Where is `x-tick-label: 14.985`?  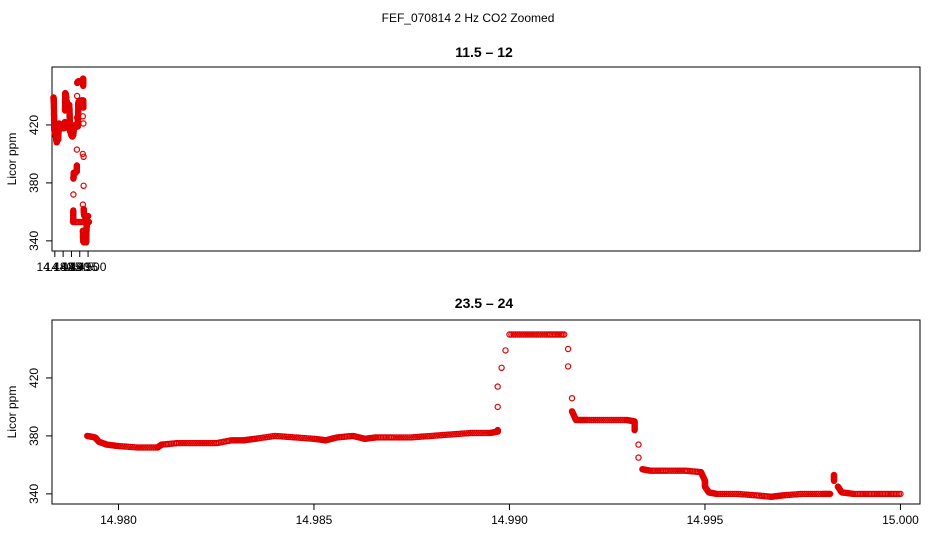
x-tick-label: 14.985 is located at coordinates (314, 520).